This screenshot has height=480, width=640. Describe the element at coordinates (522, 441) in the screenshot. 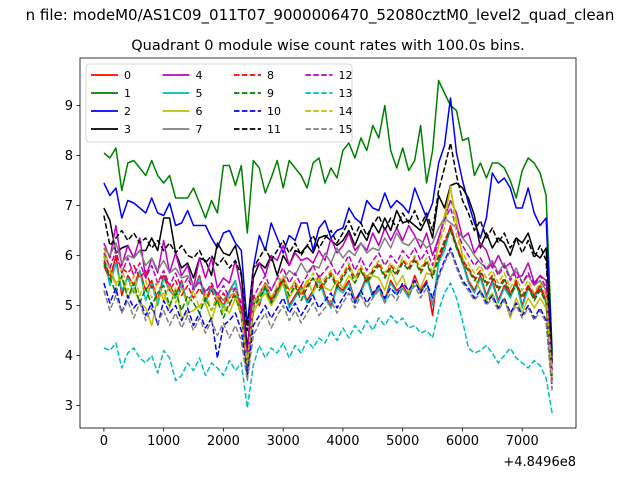

I see `x-tick-label-7000: 7000` at that location.